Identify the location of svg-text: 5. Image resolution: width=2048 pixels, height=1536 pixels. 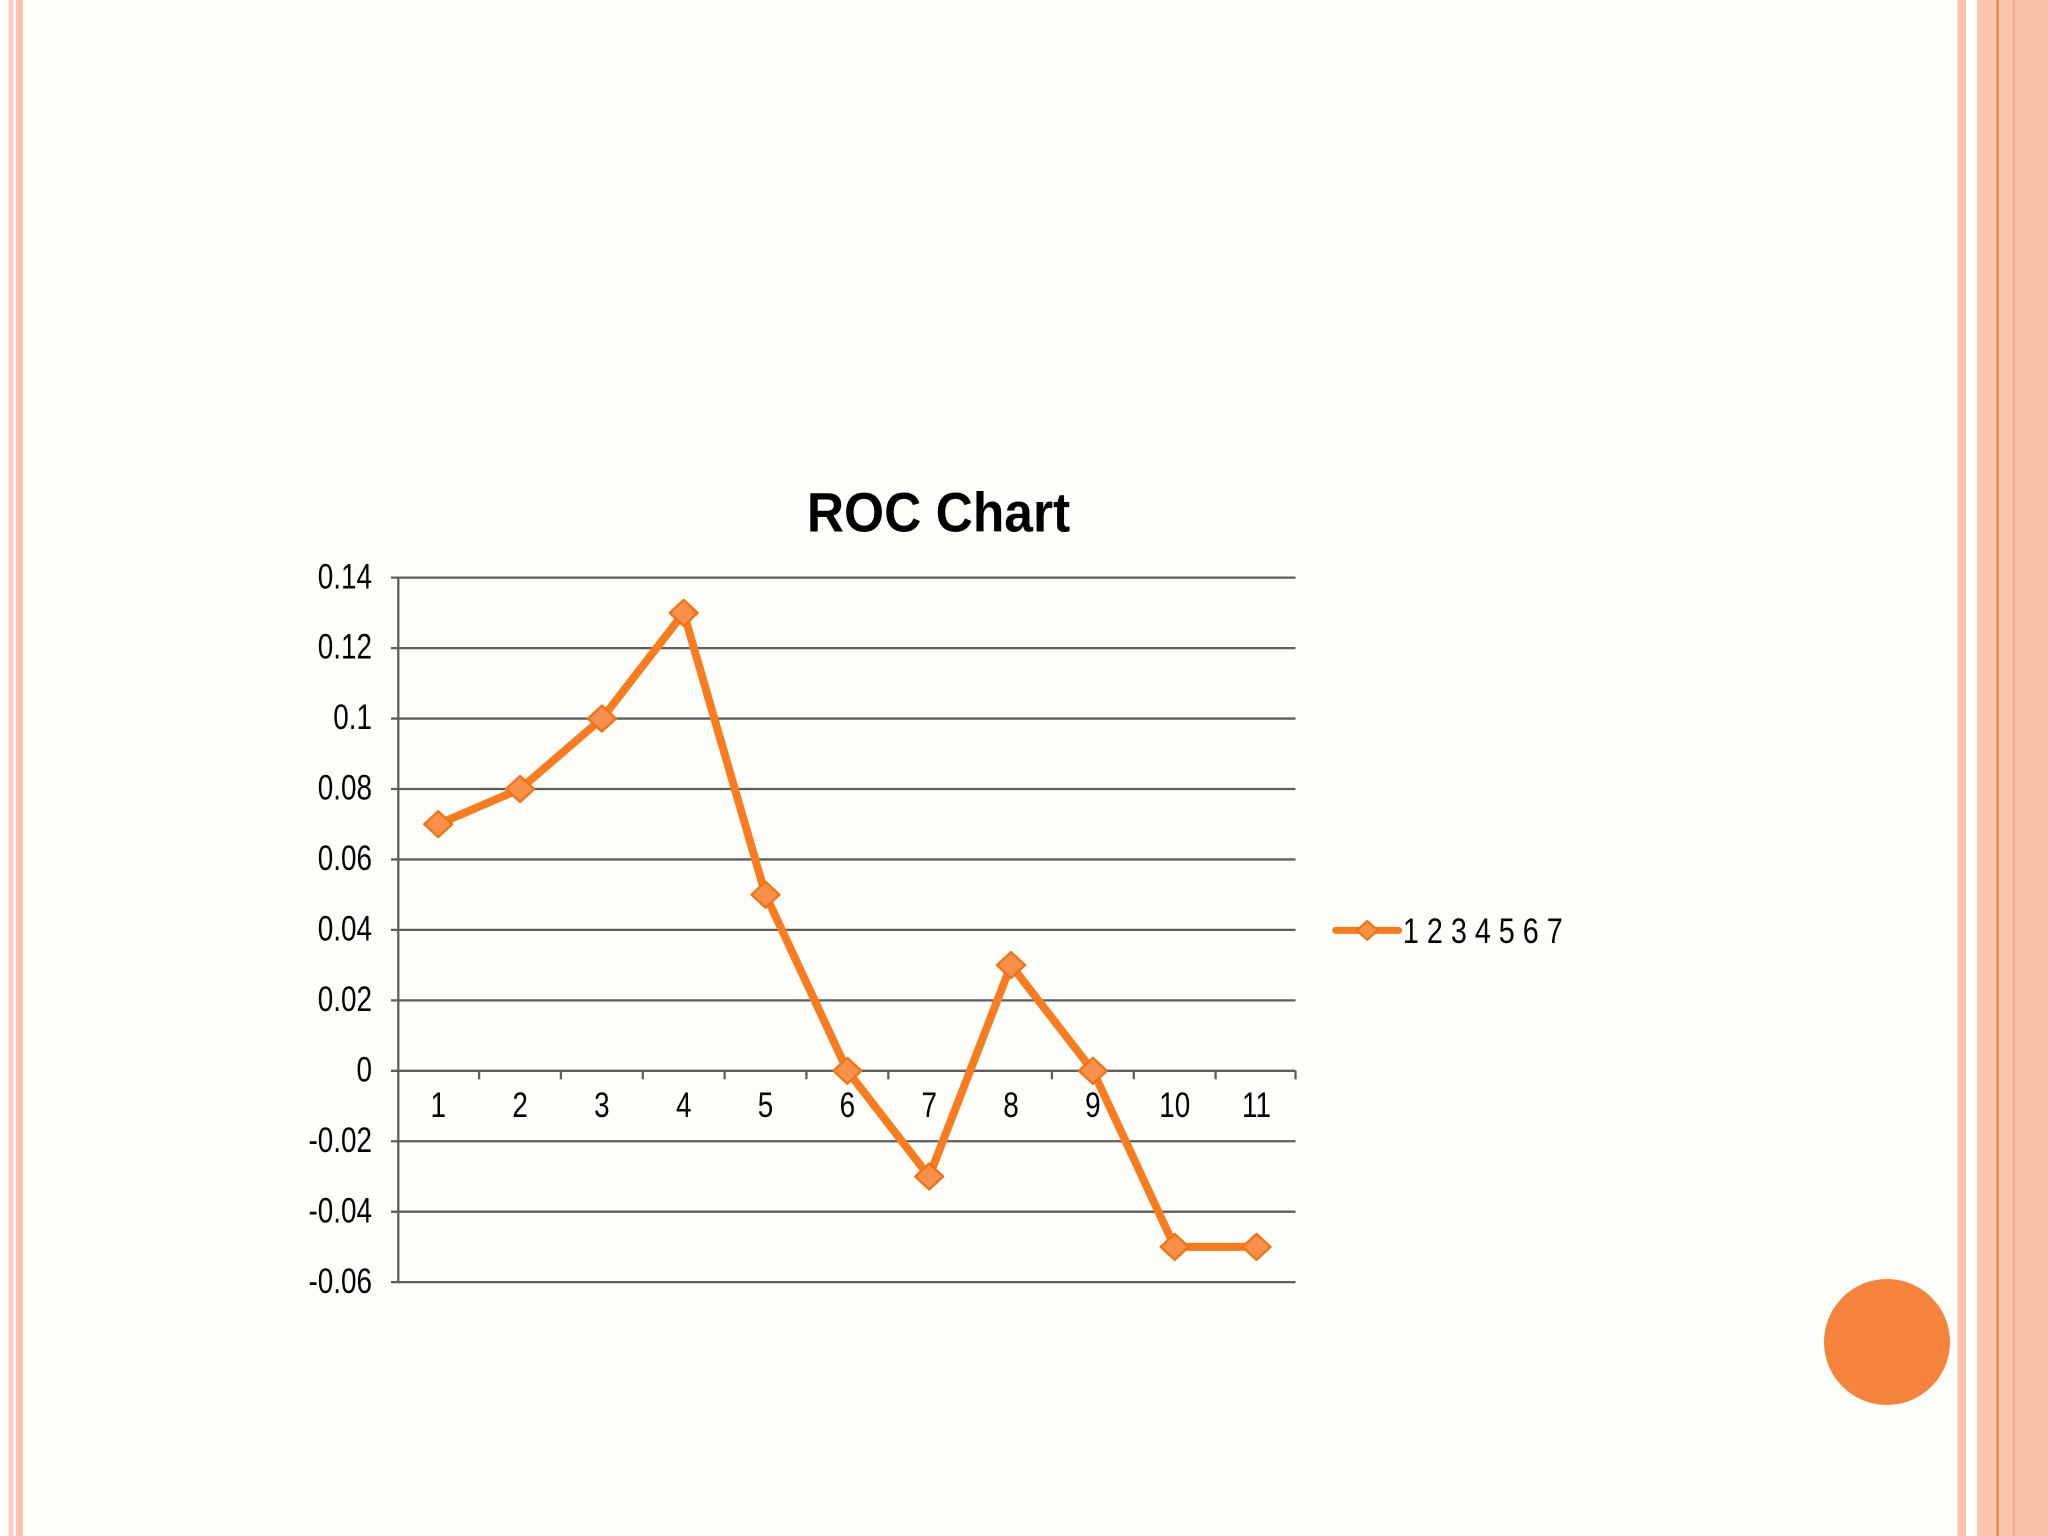
(766, 1105).